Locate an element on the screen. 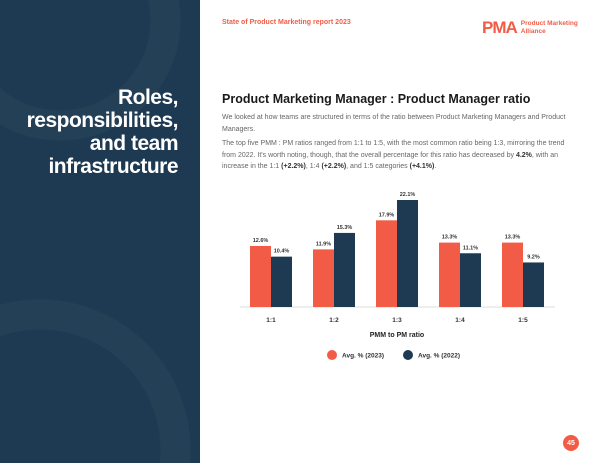 The height and width of the screenshot is (463, 600). x-tick-label: 1:4 is located at coordinates (460, 320).